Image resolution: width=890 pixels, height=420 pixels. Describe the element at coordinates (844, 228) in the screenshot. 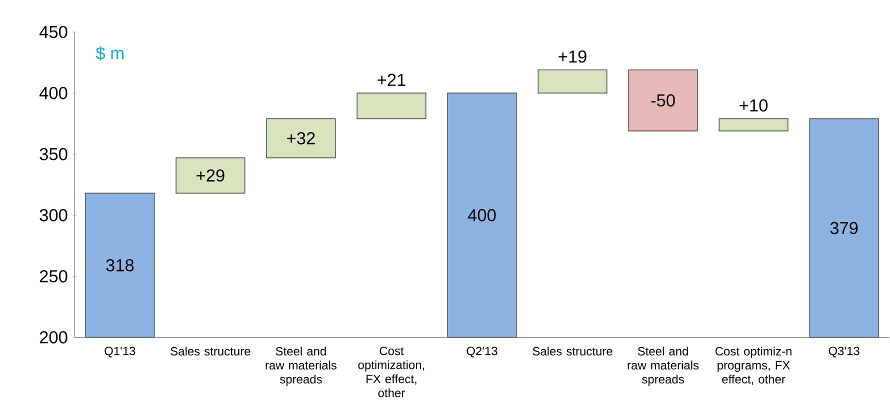

I see `data-label: 379` at that location.